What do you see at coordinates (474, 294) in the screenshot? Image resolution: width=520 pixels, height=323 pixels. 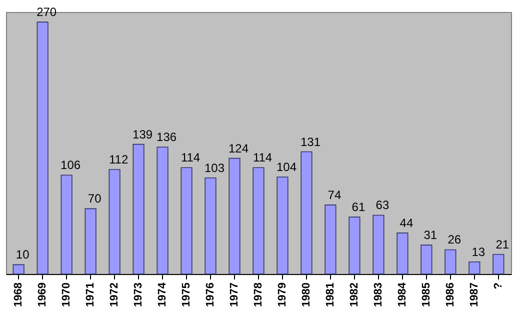 I see `x-tick-label: 1987` at bounding box center [474, 294].